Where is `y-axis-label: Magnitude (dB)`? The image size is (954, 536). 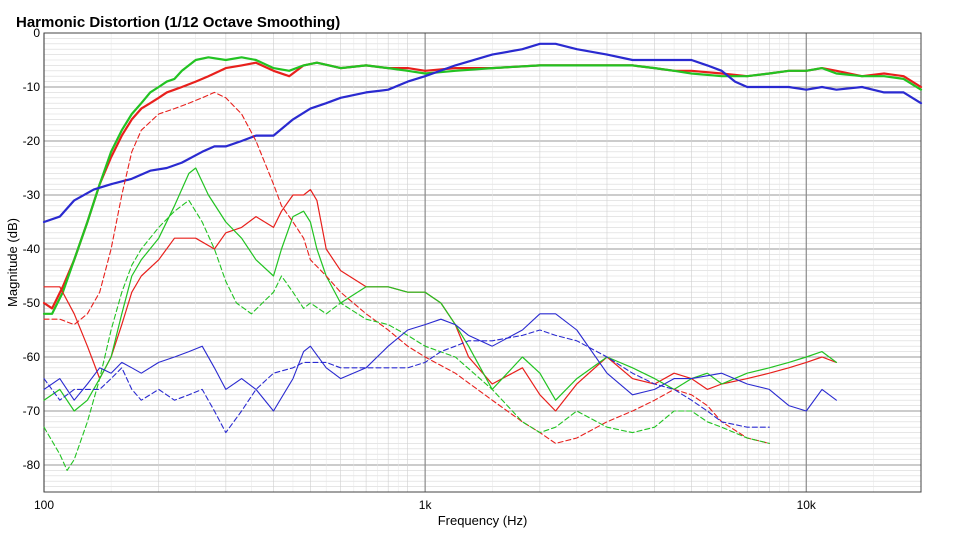 y-axis-label: Magnitude (dB) is located at coordinates (12, 262).